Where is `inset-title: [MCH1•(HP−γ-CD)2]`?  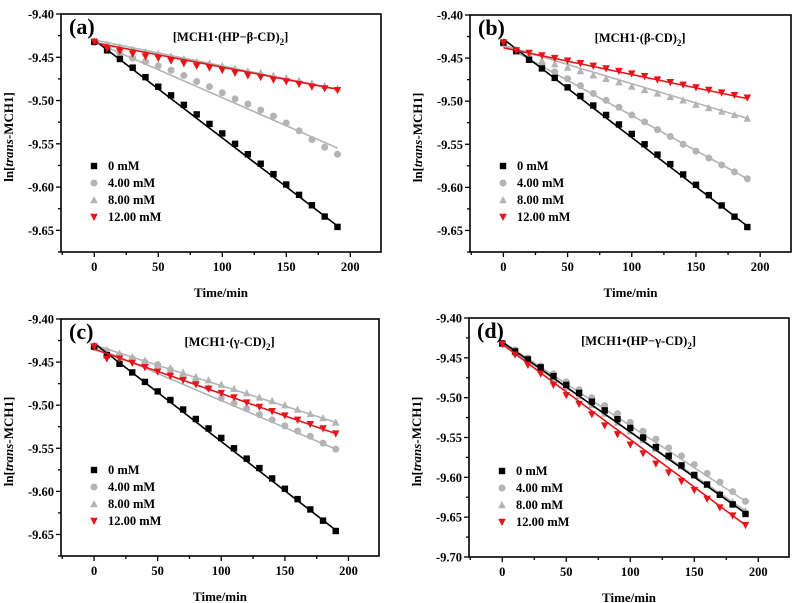 inset-title: [MCH1•(HP−γ-CD)2] is located at coordinates (638, 342).